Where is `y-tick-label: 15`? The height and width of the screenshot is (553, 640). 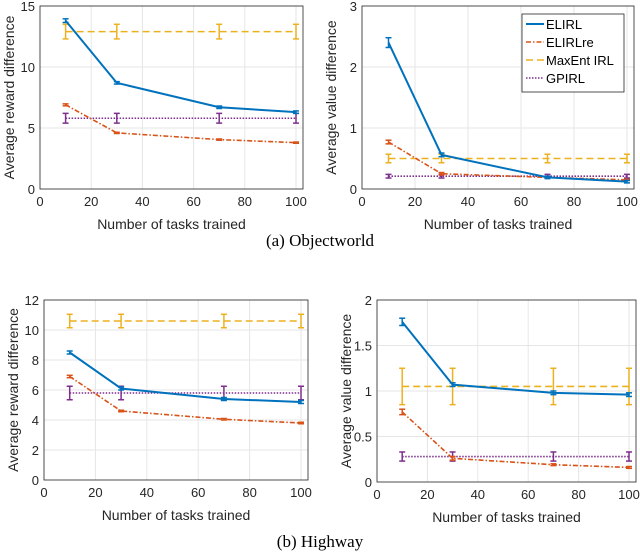
y-tick-label: 15 is located at coordinates (28, 7).